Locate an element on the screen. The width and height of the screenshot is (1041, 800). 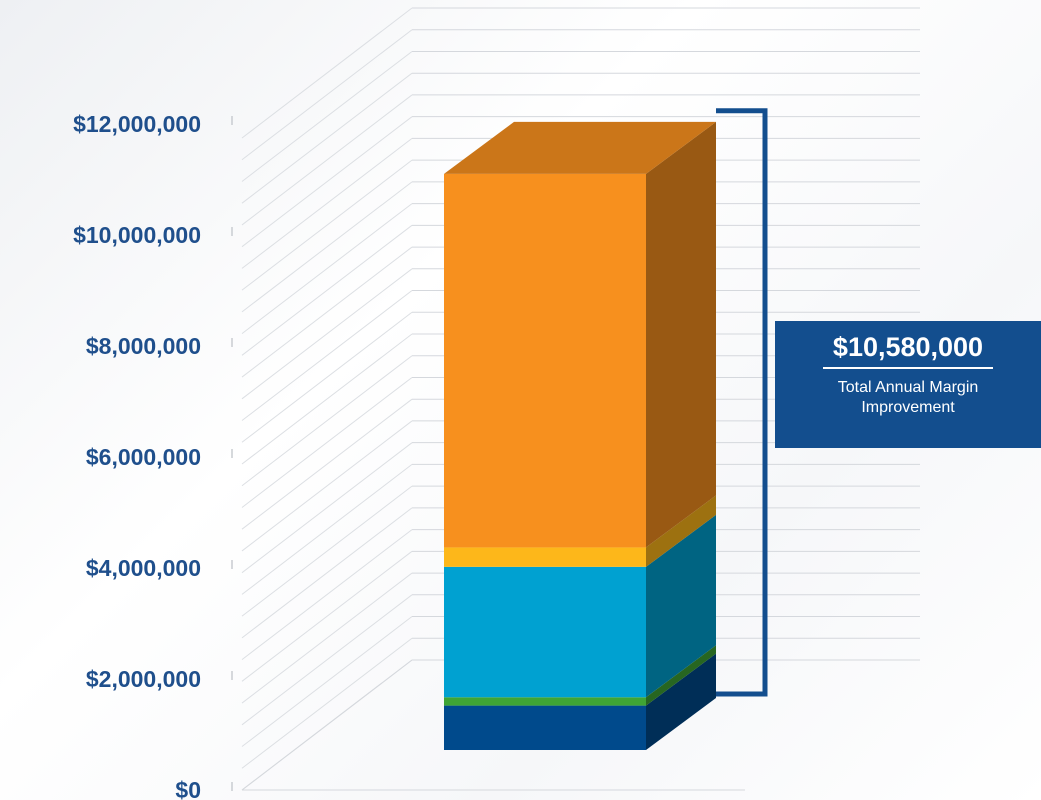
bar-top-face is located at coordinates (580, 147).